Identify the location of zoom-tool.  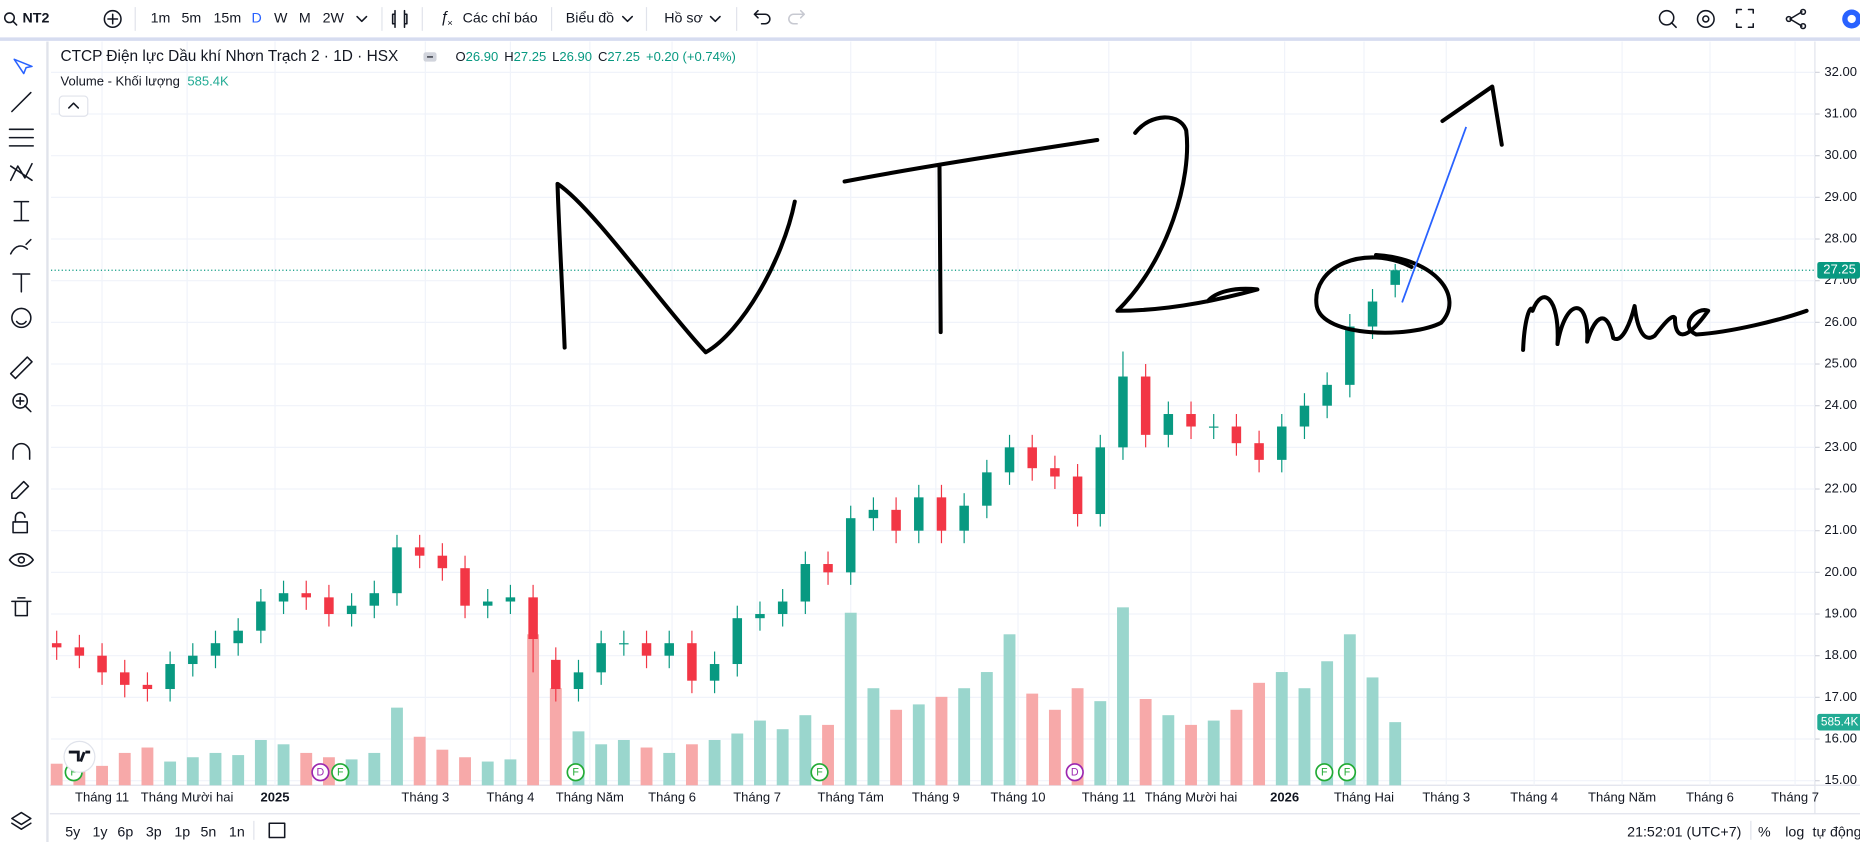
(20, 401).